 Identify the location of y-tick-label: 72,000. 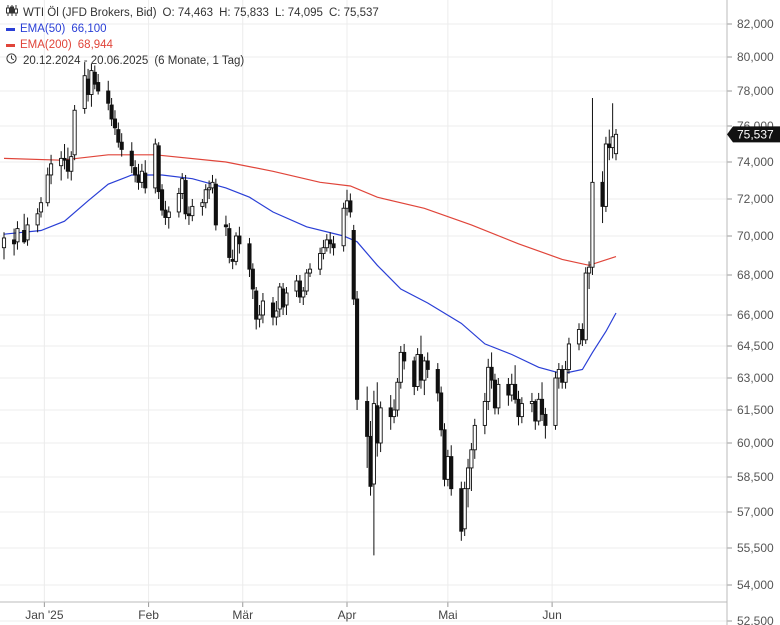
(755, 199).